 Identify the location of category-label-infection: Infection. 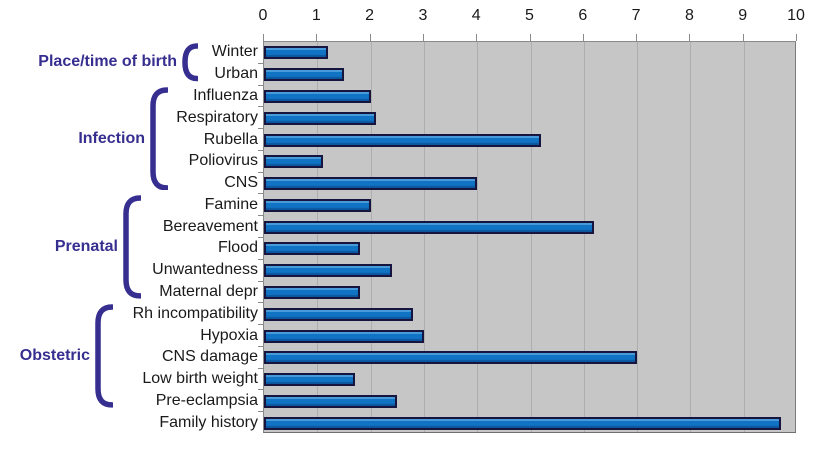
(111, 138).